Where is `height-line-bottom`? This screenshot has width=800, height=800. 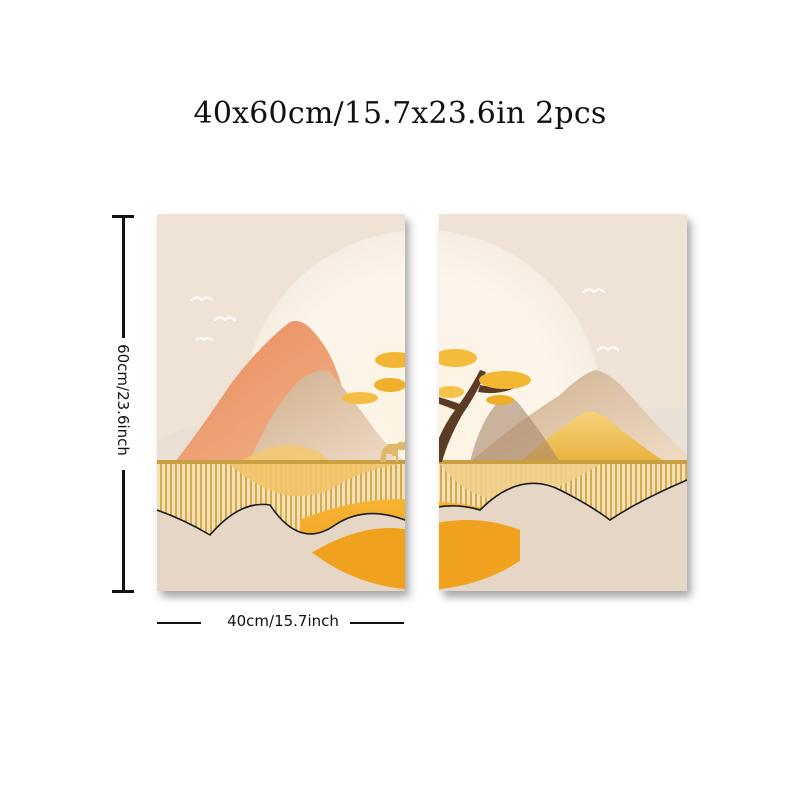
height-line-bottom is located at coordinates (123, 531).